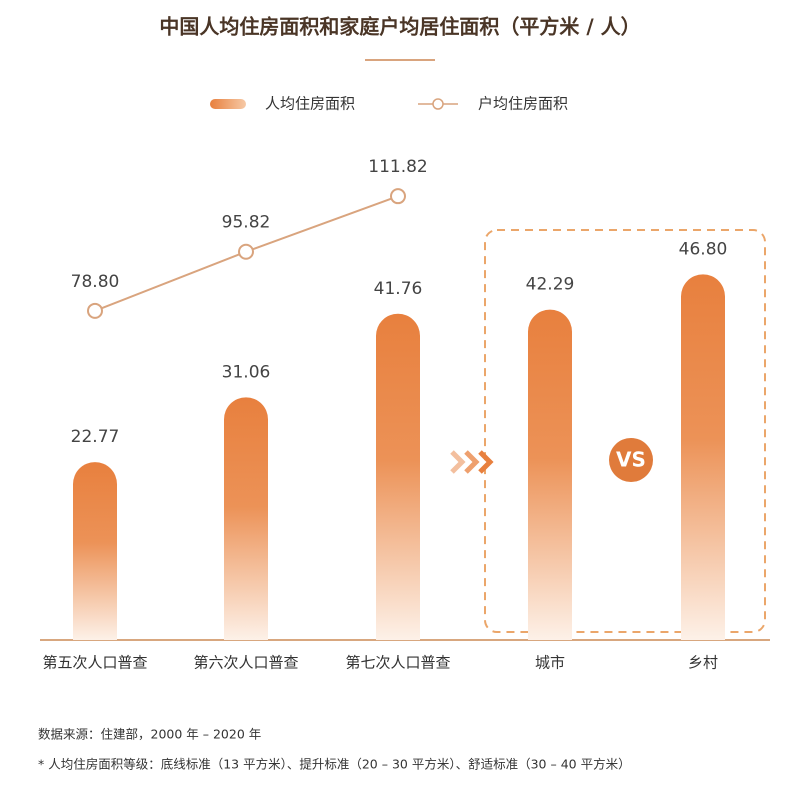 The width and height of the screenshot is (800, 787). What do you see at coordinates (397, 167) in the screenshot?
I see `data-label: 111.82` at bounding box center [397, 167].